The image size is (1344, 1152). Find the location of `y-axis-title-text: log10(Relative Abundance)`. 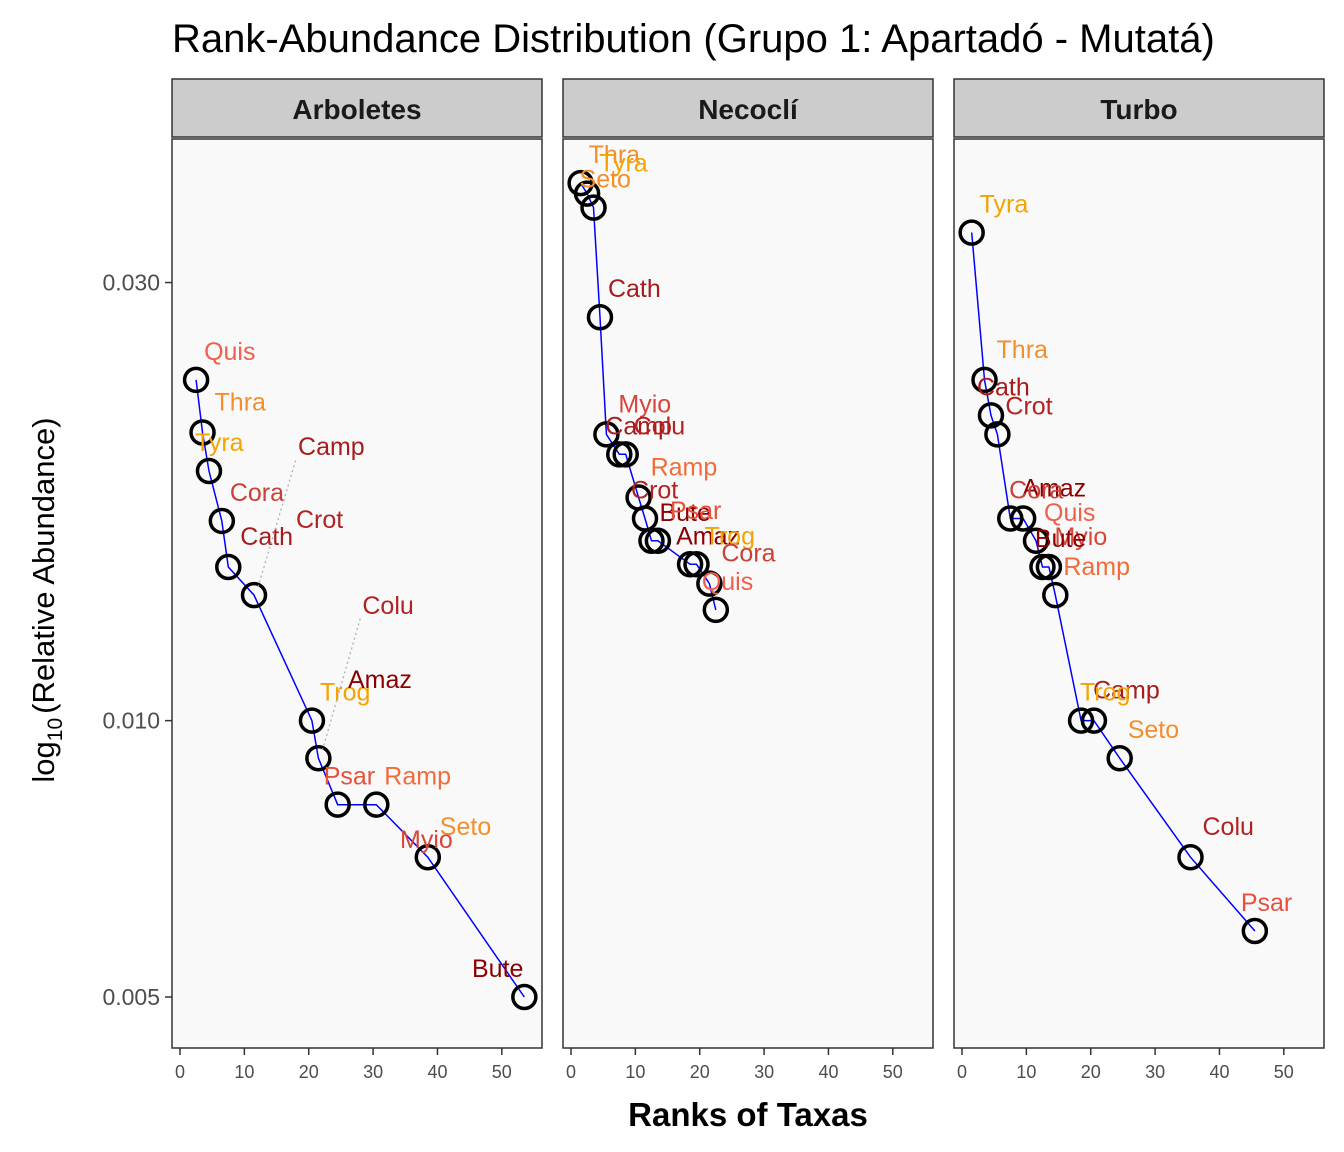

y-axis-title-text: log10(Relative Abundance) is located at coordinates (46, 599).